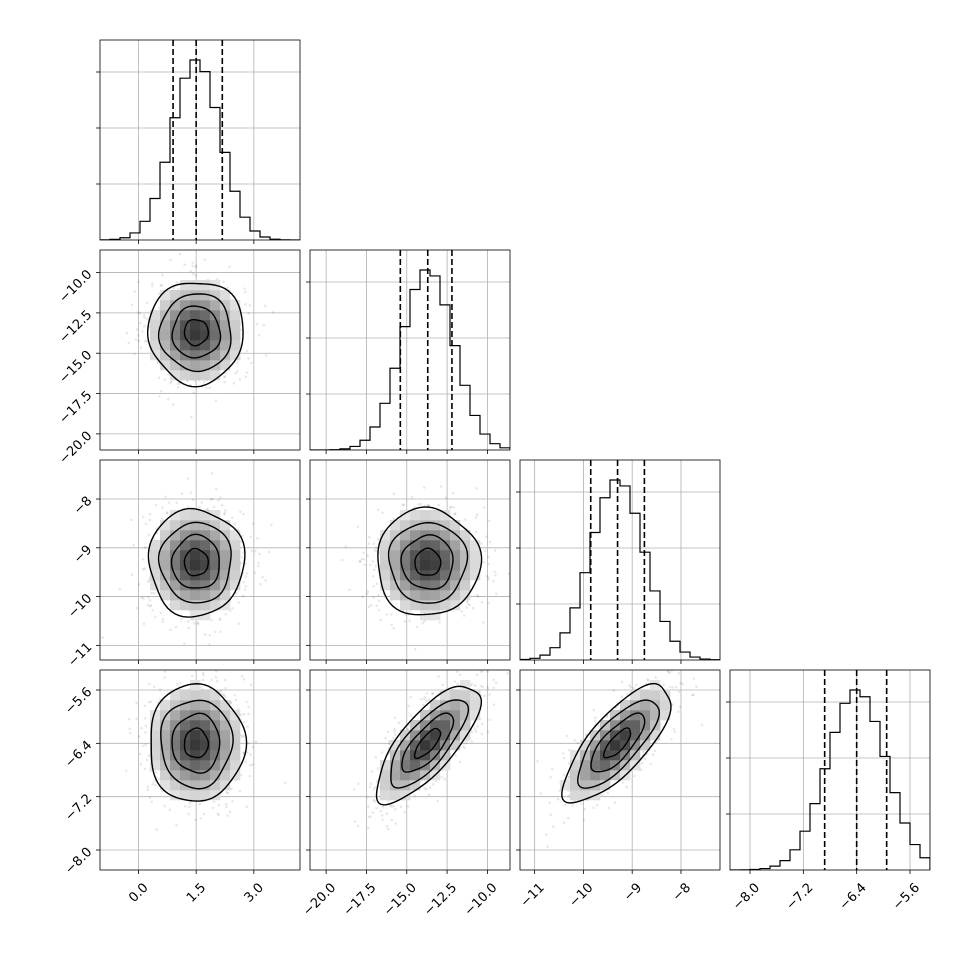  I want to click on x-tick-label: 1.5, so click(196, 892).